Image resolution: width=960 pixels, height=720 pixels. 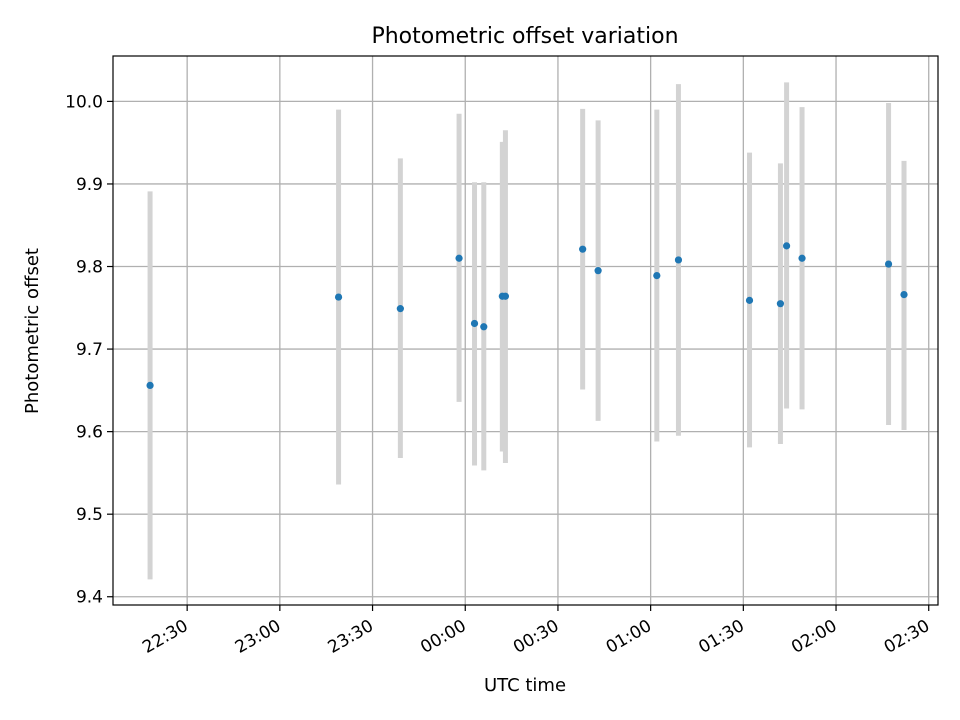 I want to click on y-tick-label: 9.8, so click(x=89, y=268).